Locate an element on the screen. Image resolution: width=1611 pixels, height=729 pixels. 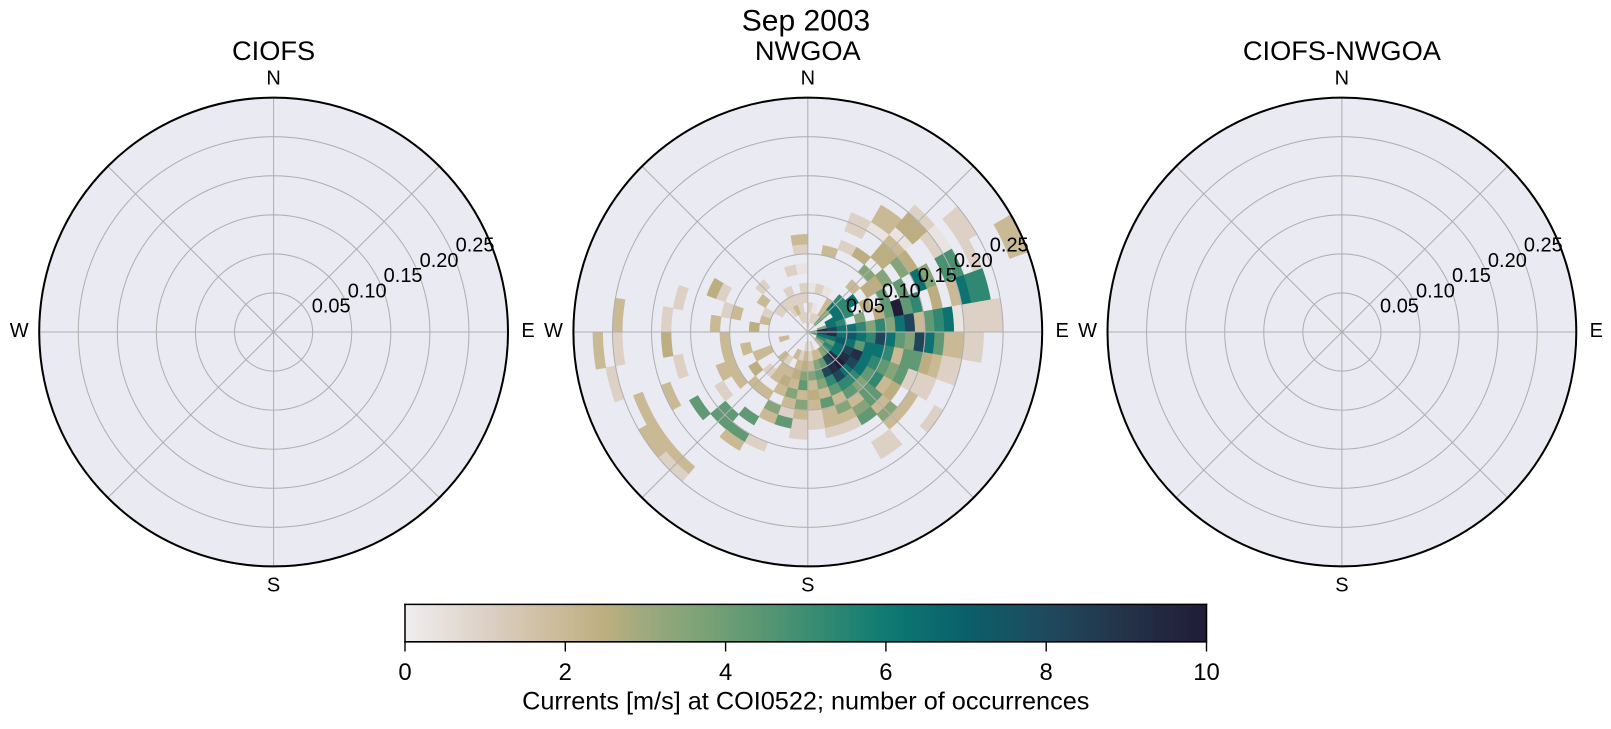
svg-text: Sep 2003 is located at coordinates (806, 20).